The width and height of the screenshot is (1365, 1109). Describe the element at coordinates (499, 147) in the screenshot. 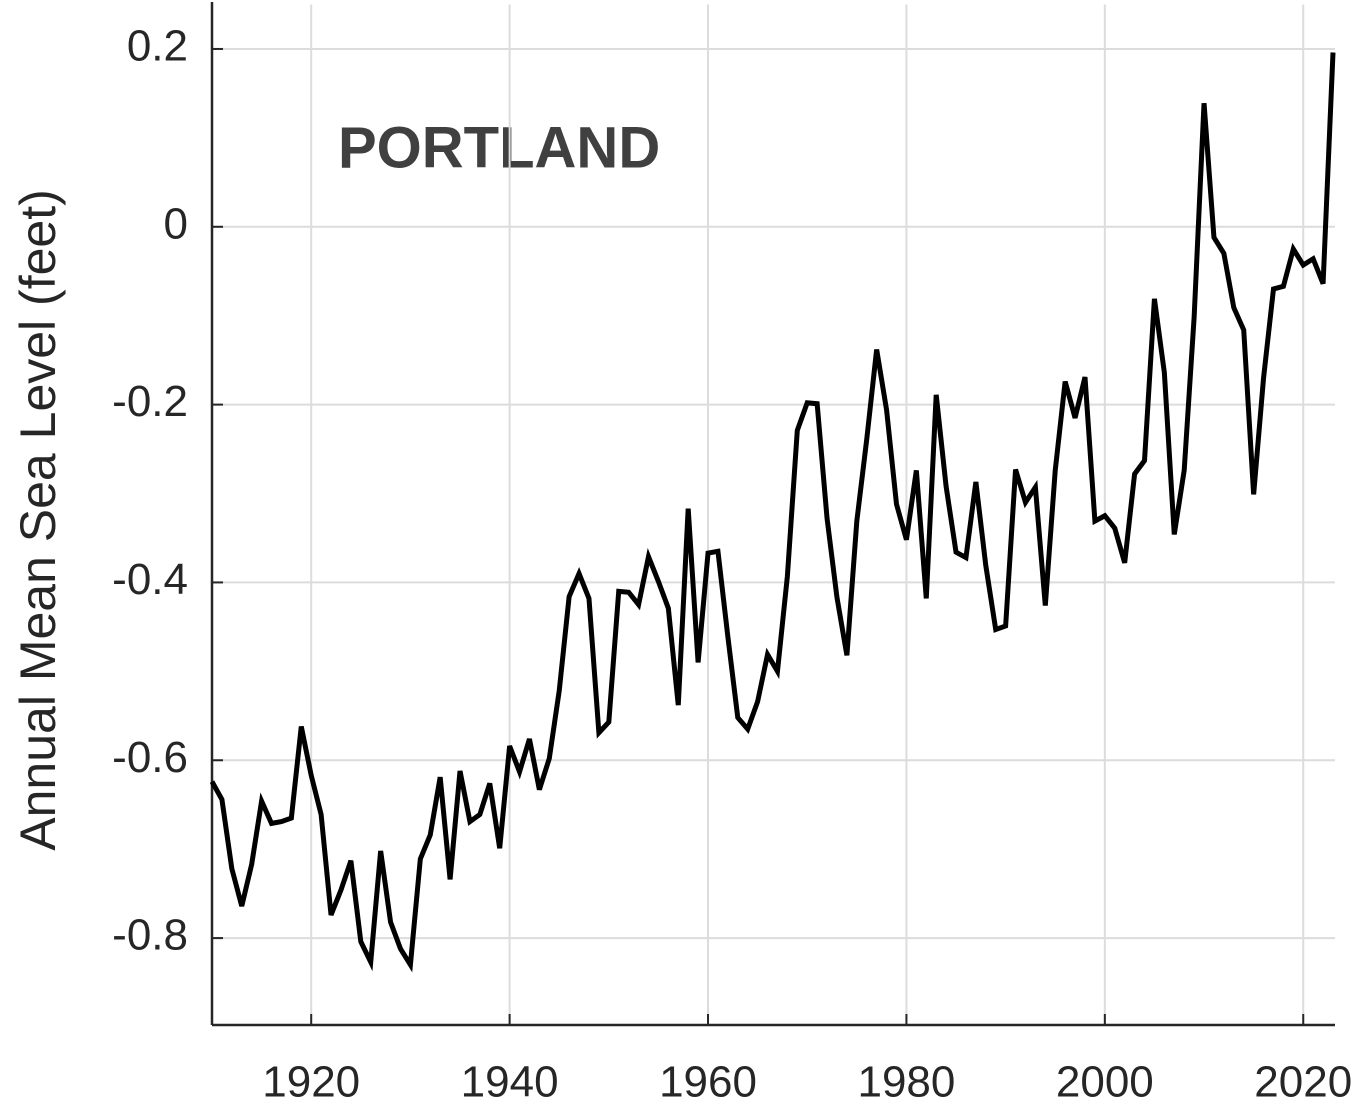

I see `chart-title: PORTLAND` at that location.